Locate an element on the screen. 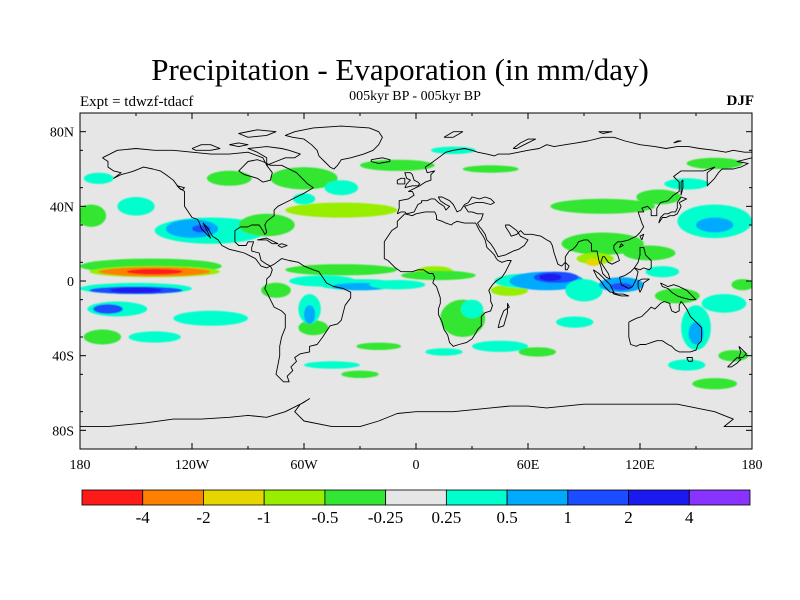 This screenshot has width=800, height=600. colorbar-label: 0.5 is located at coordinates (506, 517).